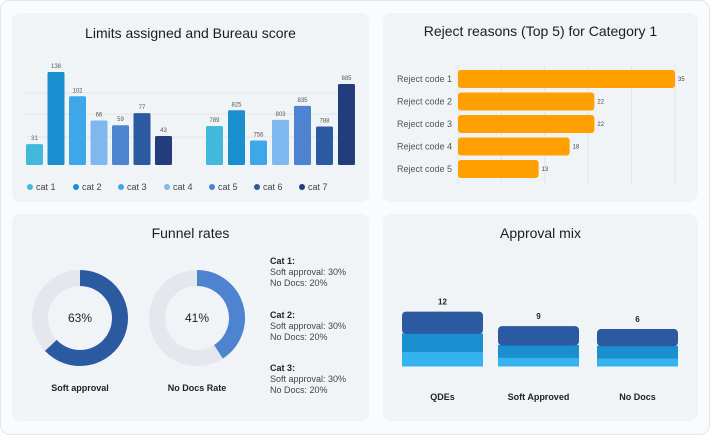  What do you see at coordinates (197, 318) in the screenshot?
I see `donut-value: 41%` at bounding box center [197, 318].